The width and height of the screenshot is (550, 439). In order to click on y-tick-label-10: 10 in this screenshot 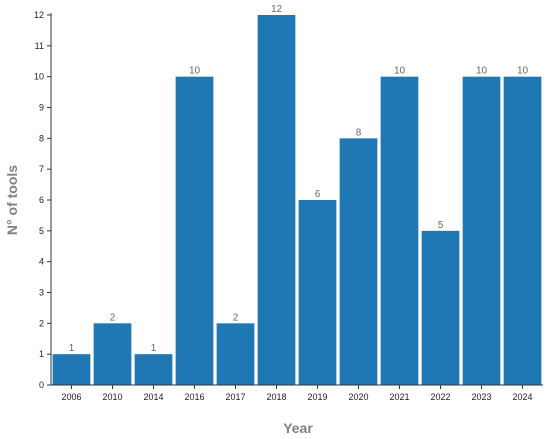, I will do `click(39, 77)`.